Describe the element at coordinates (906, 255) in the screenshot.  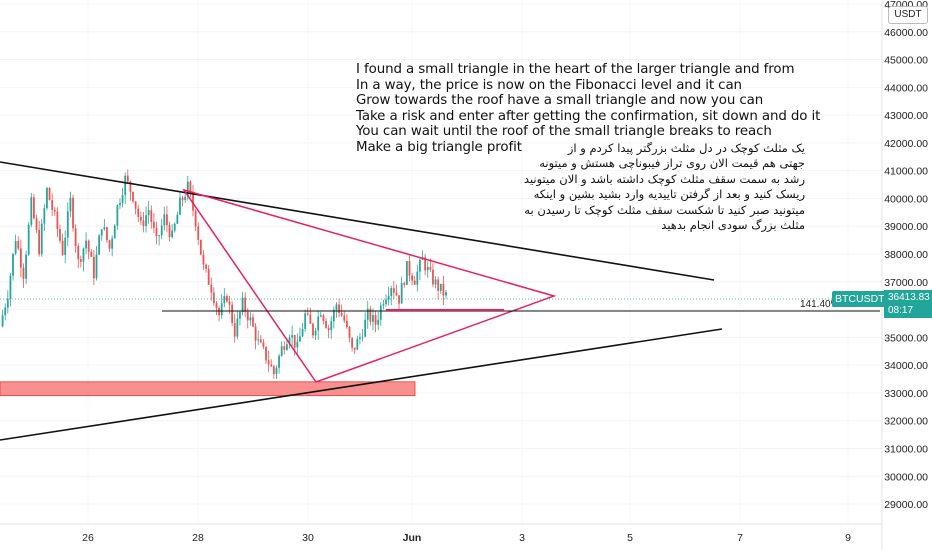
I see `price-tick: 38000.00` at that location.